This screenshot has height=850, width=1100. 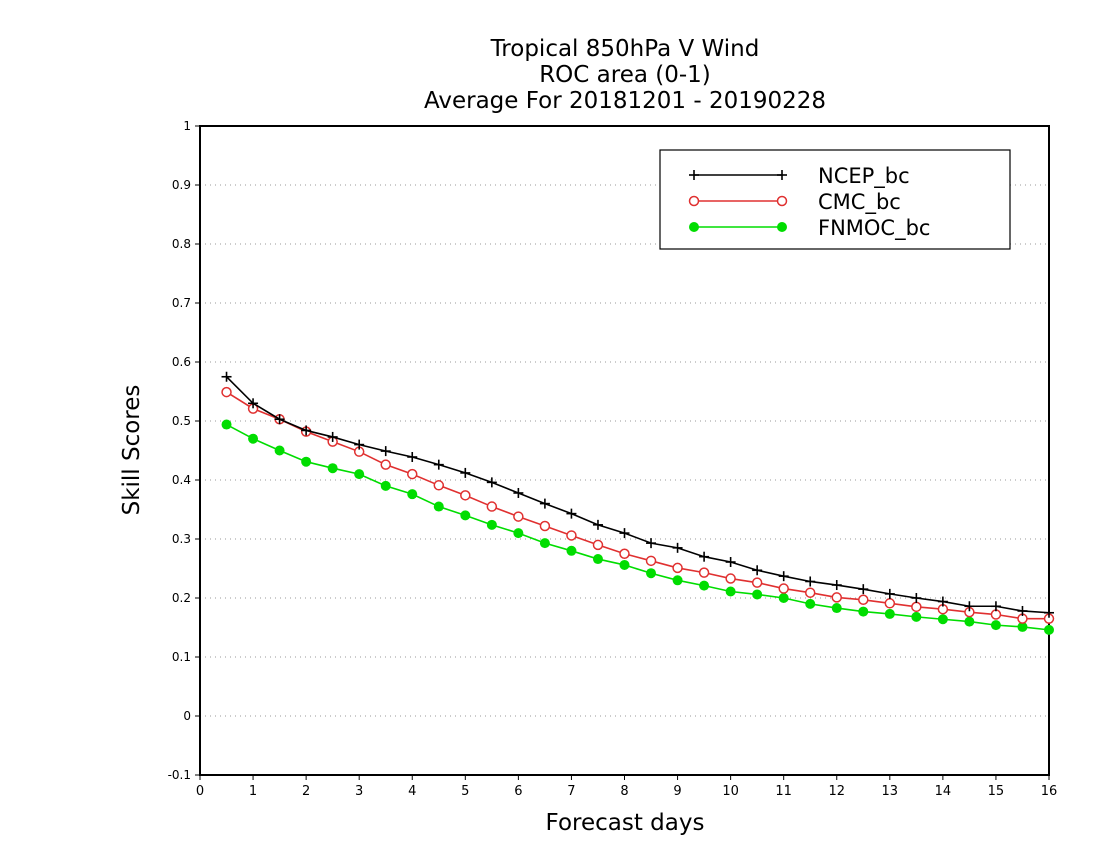 I want to click on x-axis-label: Forecast days, so click(x=625, y=823).